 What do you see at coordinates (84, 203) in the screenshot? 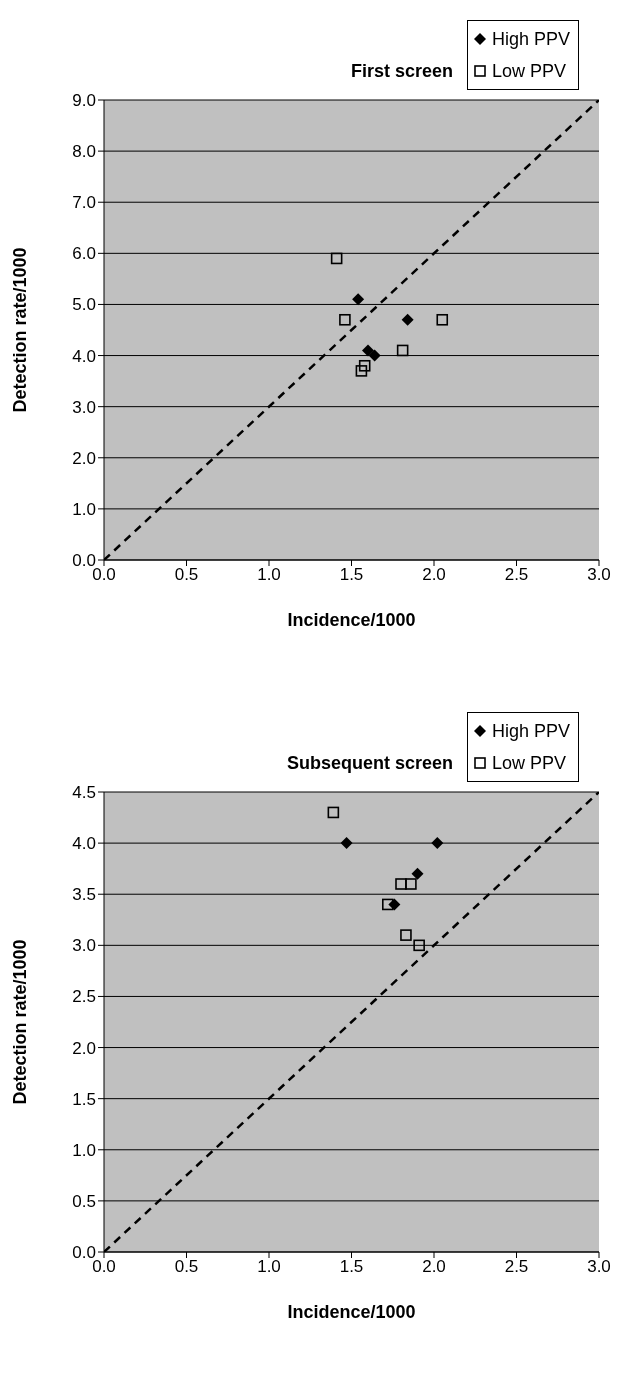
I see `y-tick-label: 7.0` at bounding box center [84, 203].